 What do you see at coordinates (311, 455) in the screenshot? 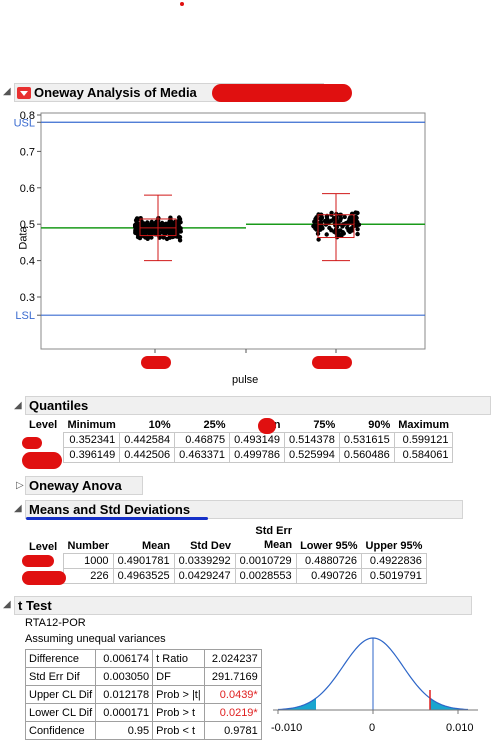
I see `table-cell: 0.525994` at bounding box center [311, 455].